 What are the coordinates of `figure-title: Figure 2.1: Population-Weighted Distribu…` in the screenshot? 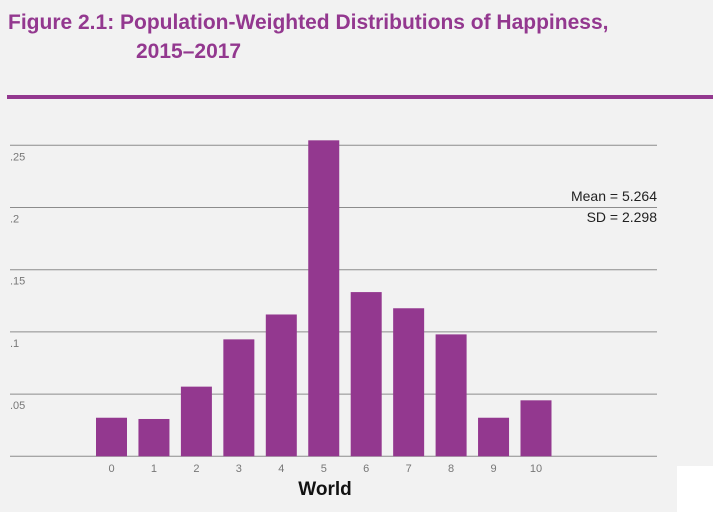 It's located at (308, 37).